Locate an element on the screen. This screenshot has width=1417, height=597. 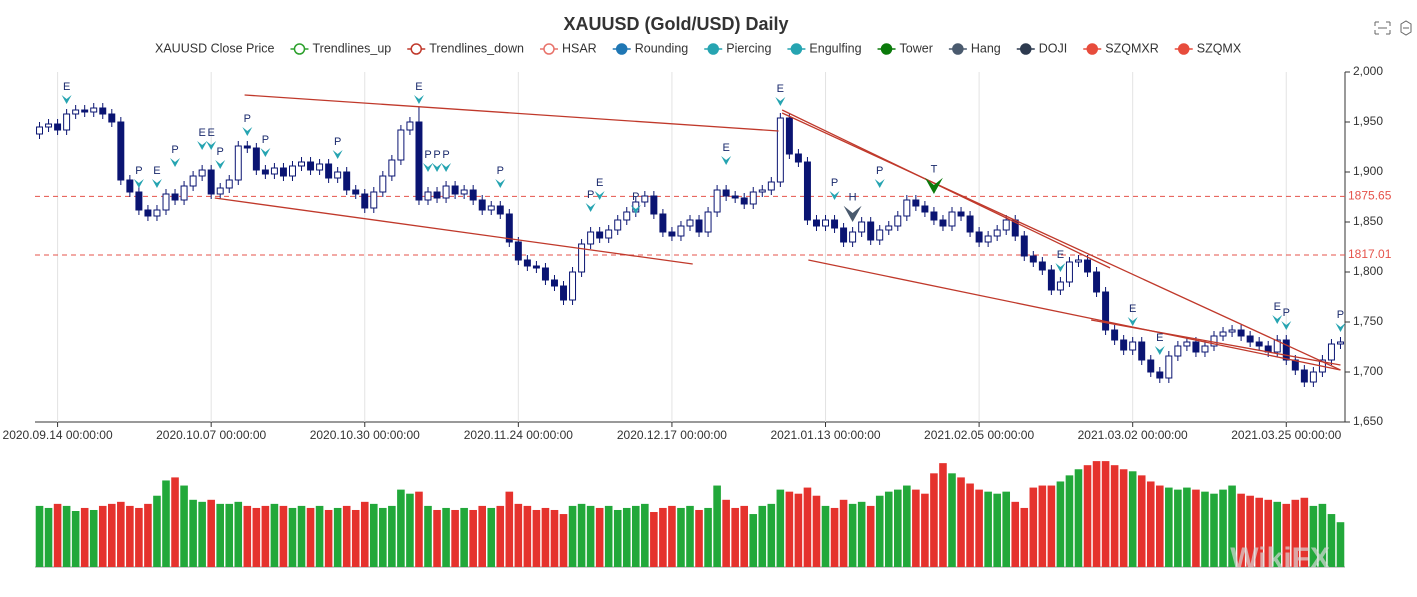
restore-icon is located at coordinates (1406, 28).